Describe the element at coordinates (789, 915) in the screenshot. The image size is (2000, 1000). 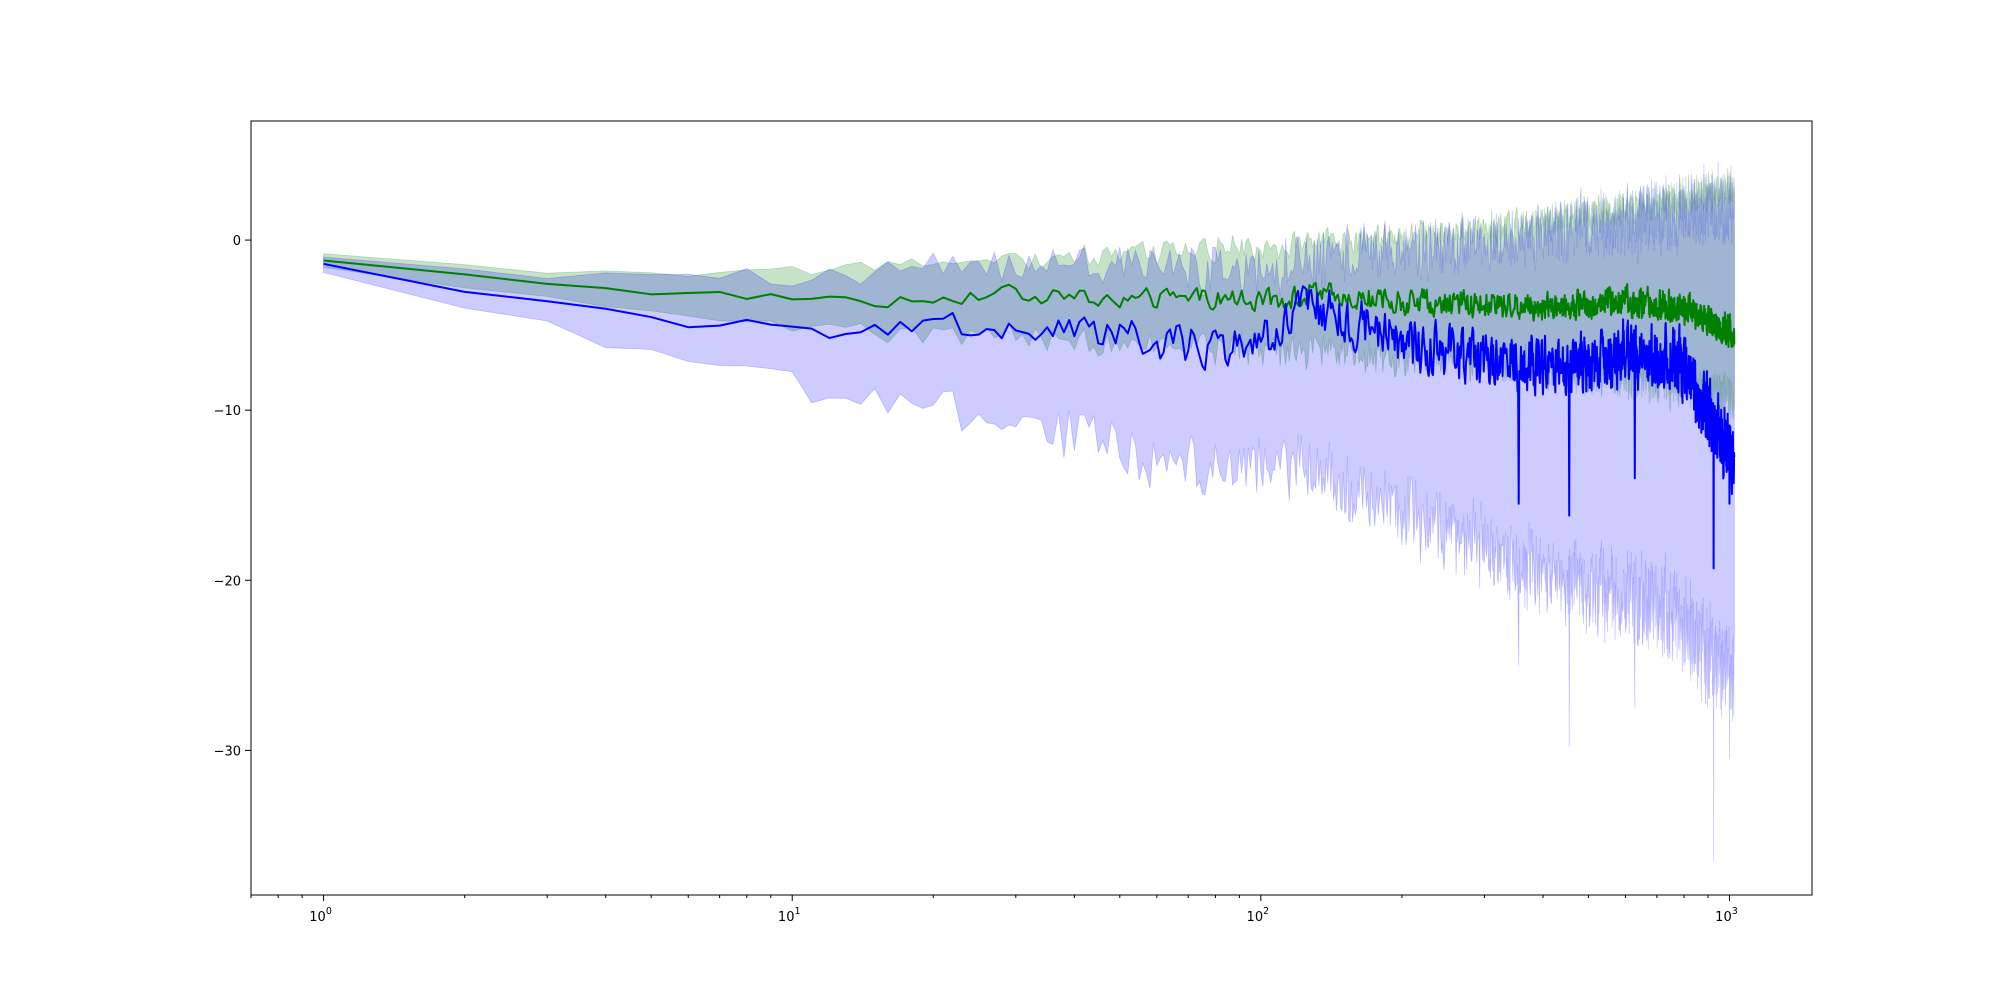
I see `x-tick-label: 10¹` at that location.